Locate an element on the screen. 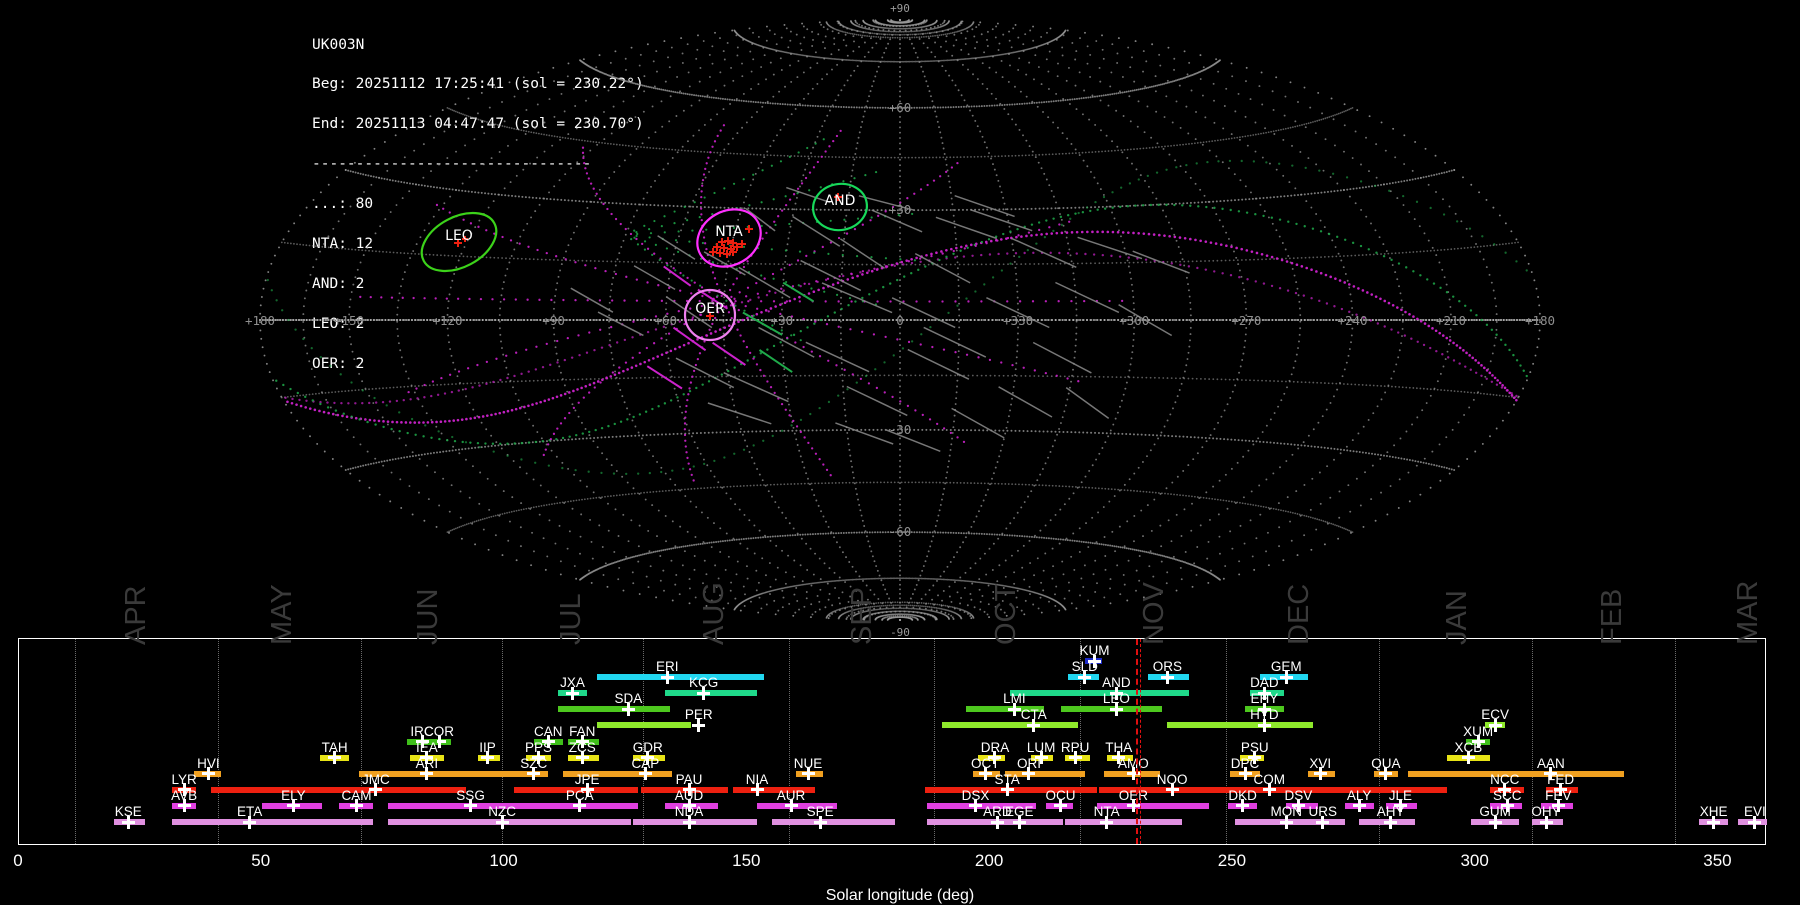 Image resolution: width=1800 pixels, height=905 pixels. lon-label: +210 is located at coordinates (1451, 320).